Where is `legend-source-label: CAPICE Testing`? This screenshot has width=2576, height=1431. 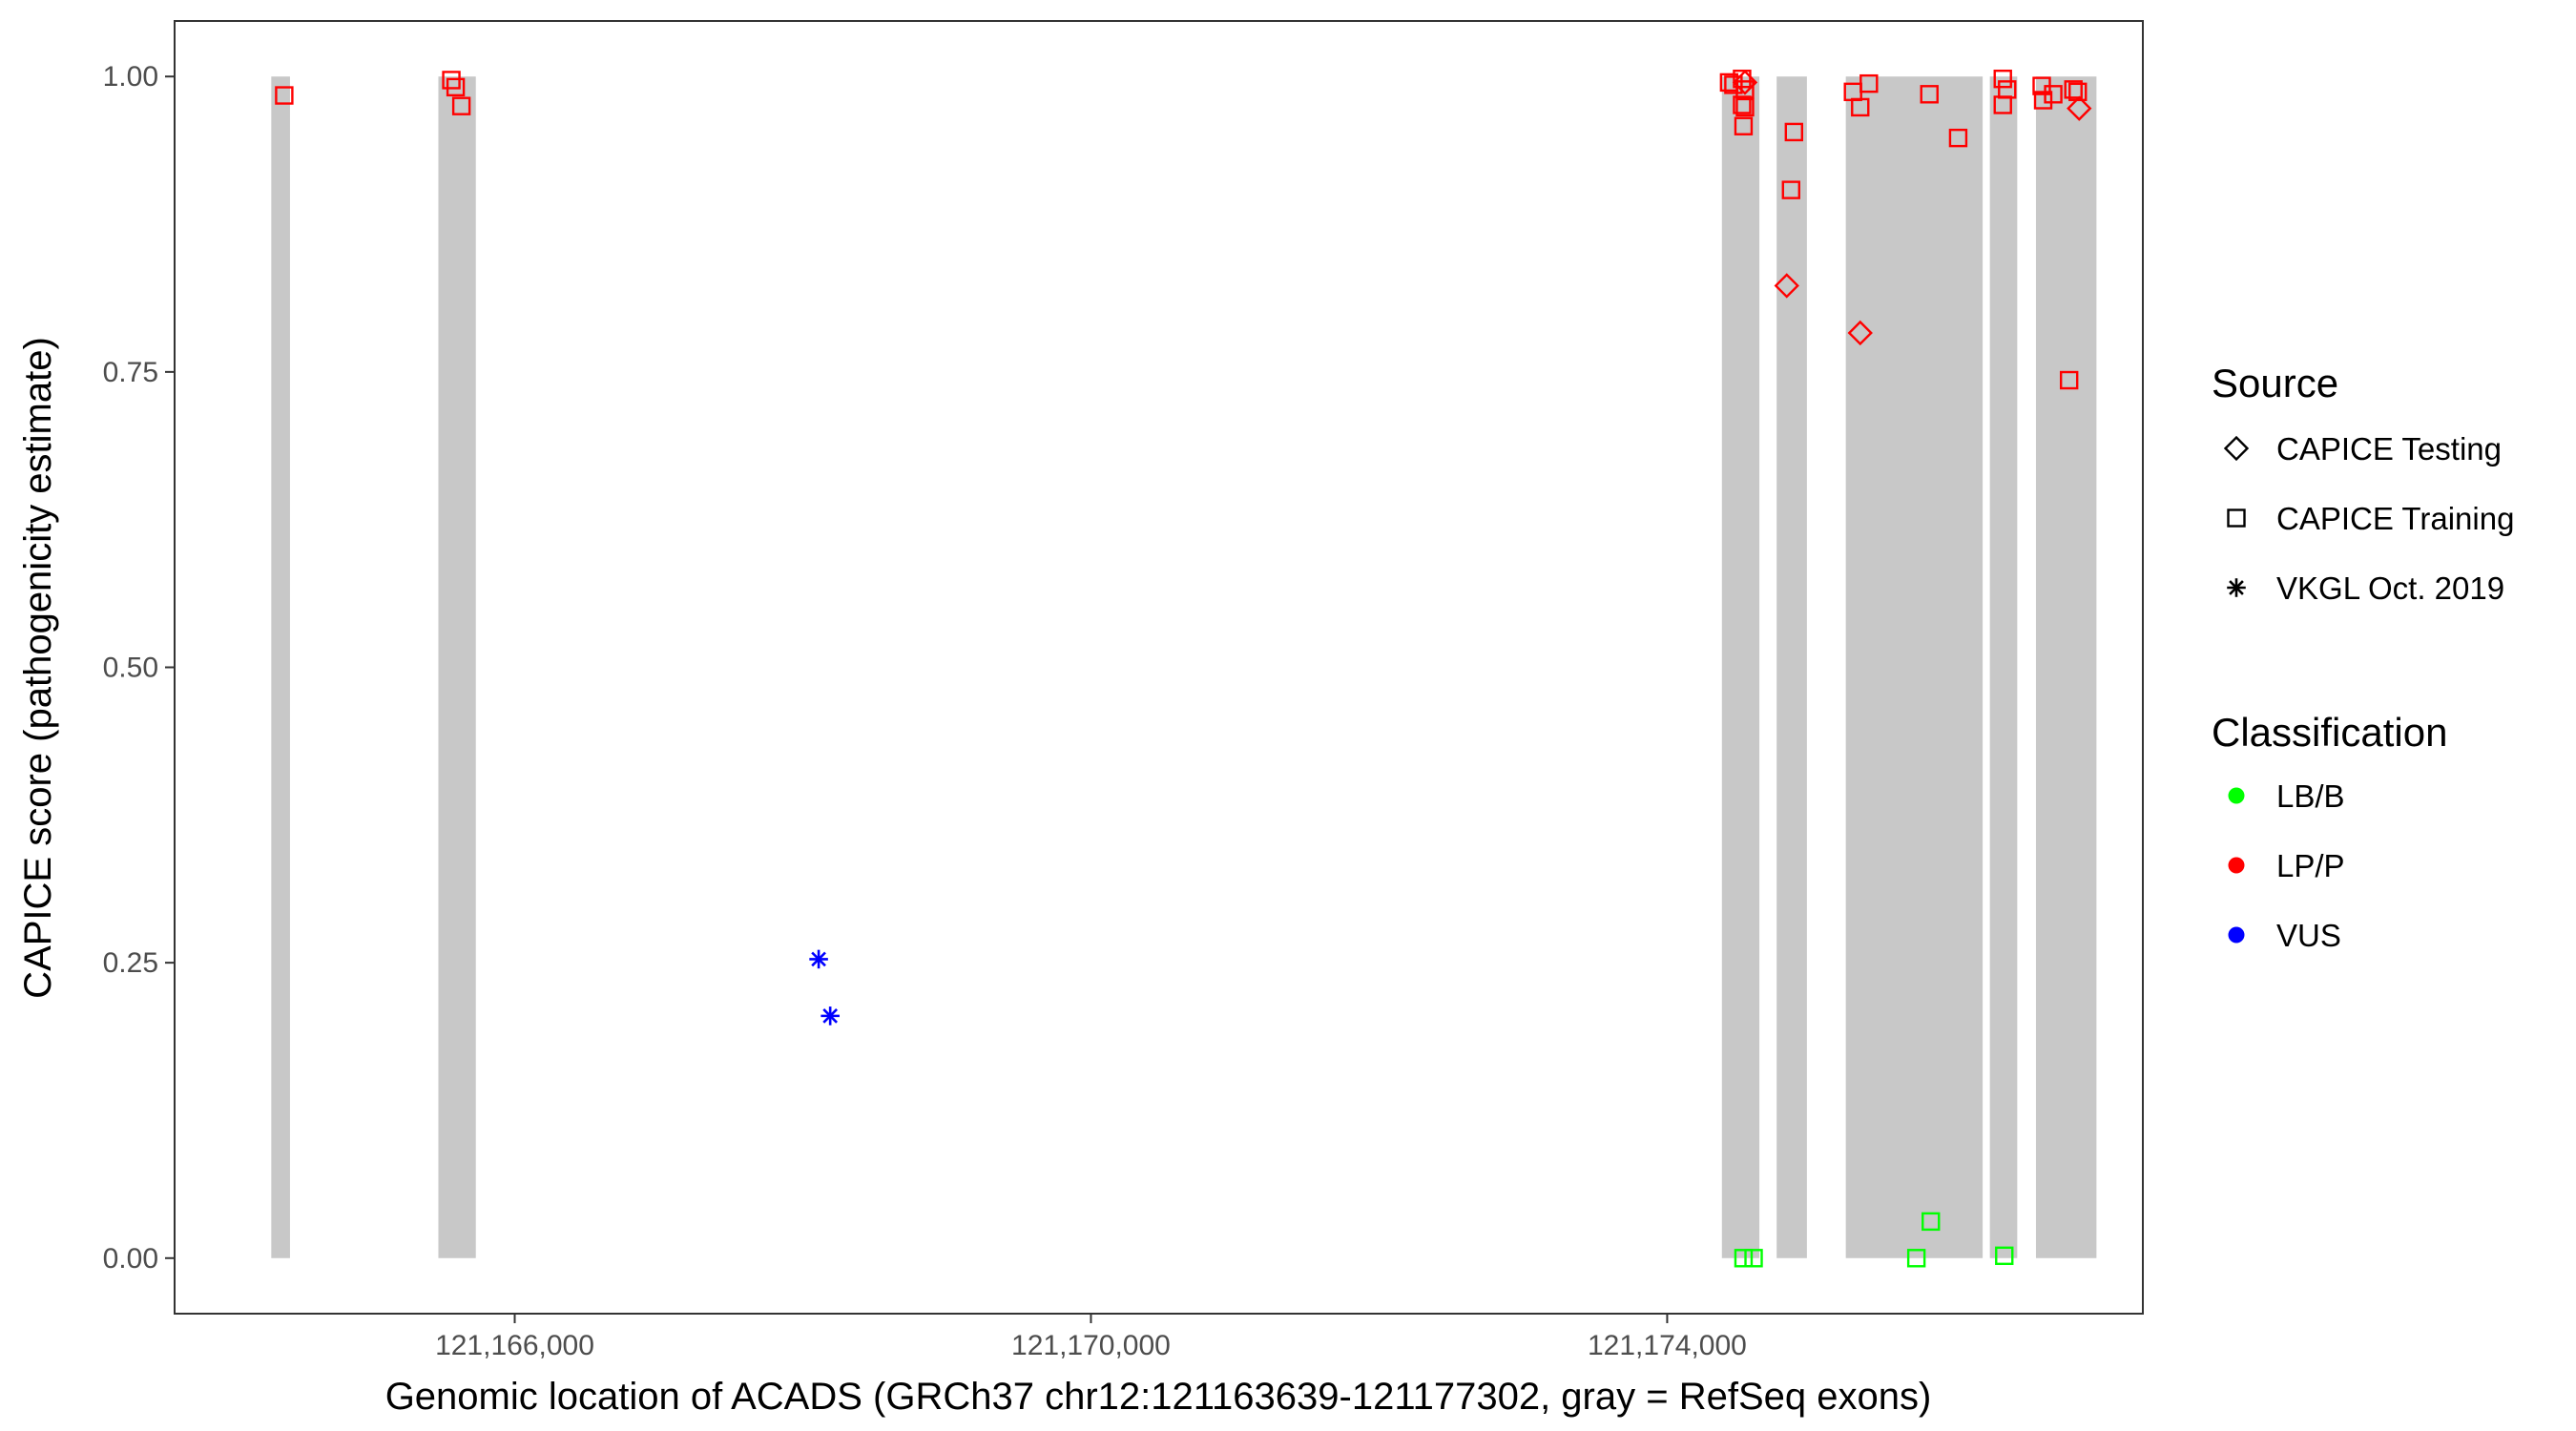
legend-source-label: CAPICE Testing is located at coordinates (2389, 449).